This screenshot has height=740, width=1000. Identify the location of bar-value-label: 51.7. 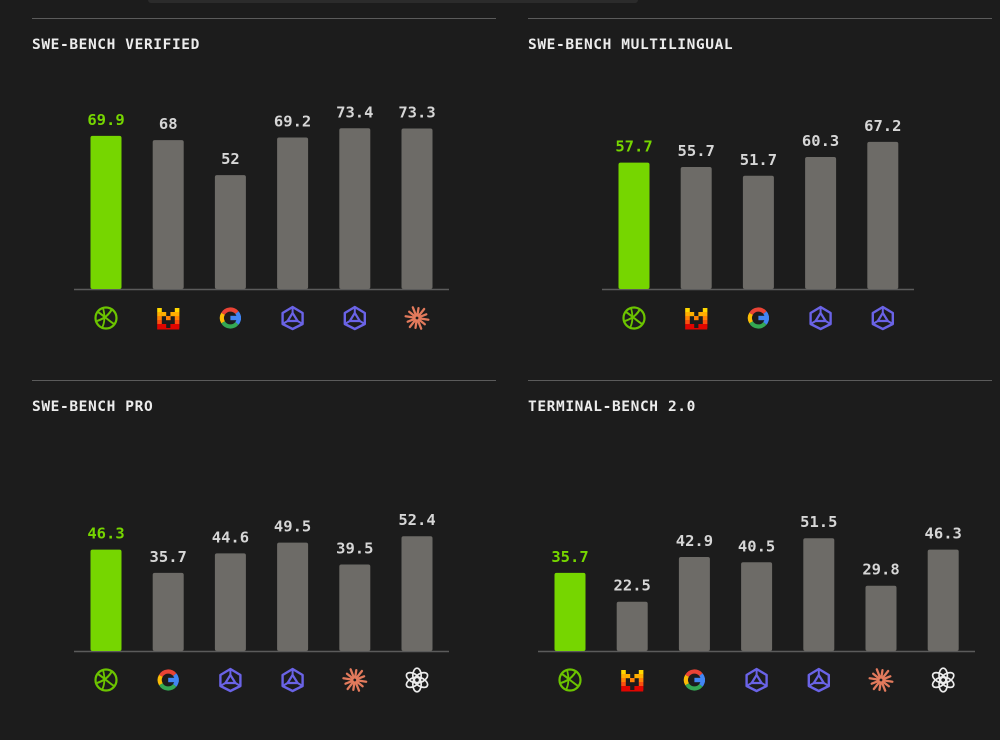
(758, 160).